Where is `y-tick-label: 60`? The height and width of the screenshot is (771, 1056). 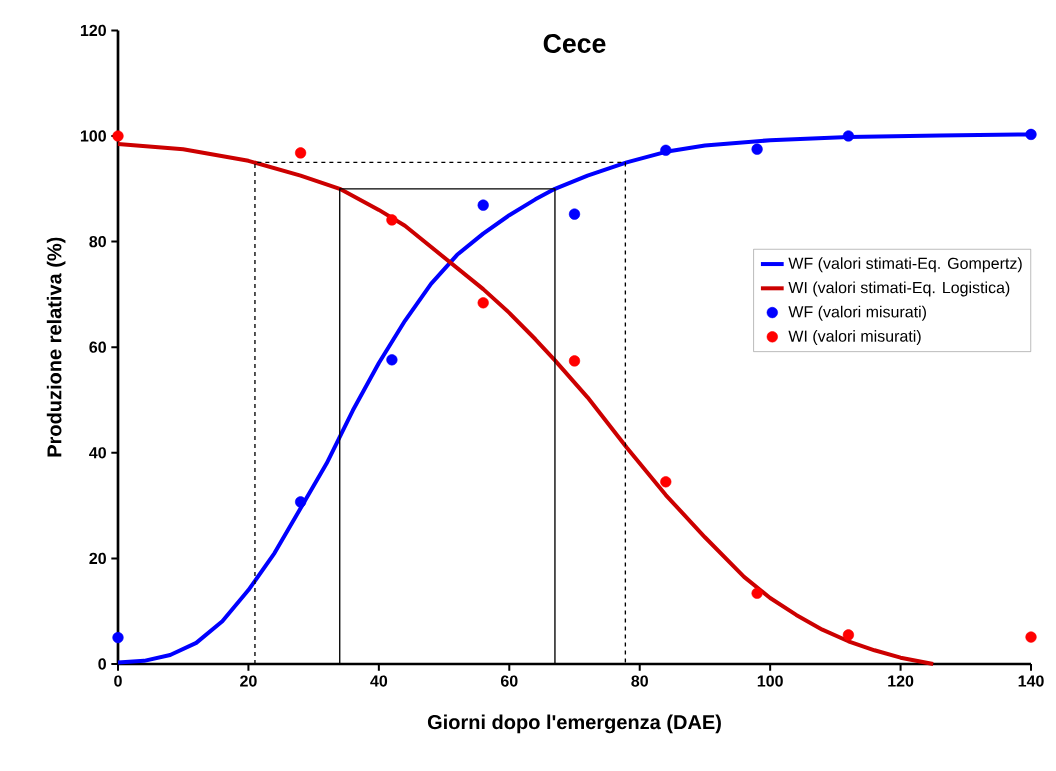 y-tick-label: 60 is located at coordinates (97, 347).